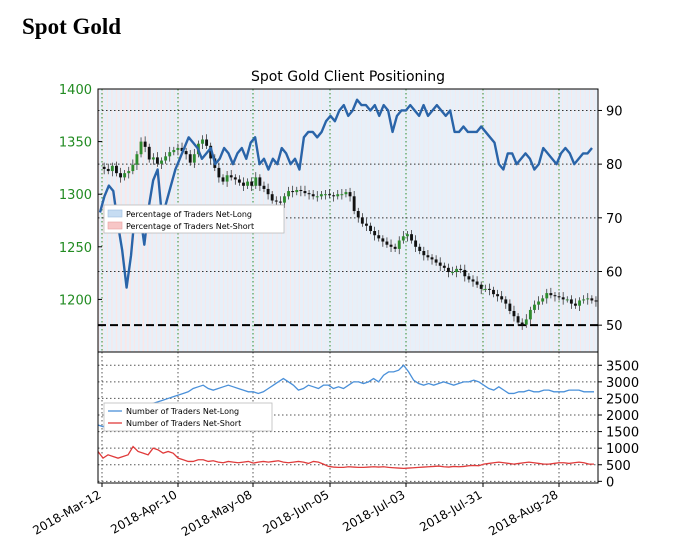 This screenshot has height=550, width=680. What do you see at coordinates (622, 383) in the screenshot?
I see `count-tick-label: 3000` at bounding box center [622, 383].